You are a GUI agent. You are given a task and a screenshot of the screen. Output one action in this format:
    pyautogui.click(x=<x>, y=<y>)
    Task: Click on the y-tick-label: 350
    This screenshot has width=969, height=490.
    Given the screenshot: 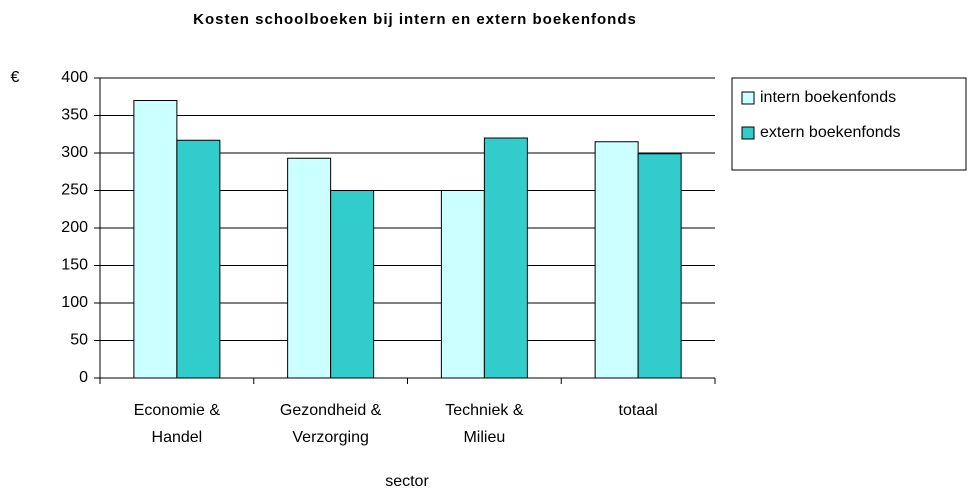 What is the action you would take?
    pyautogui.click(x=74, y=115)
    